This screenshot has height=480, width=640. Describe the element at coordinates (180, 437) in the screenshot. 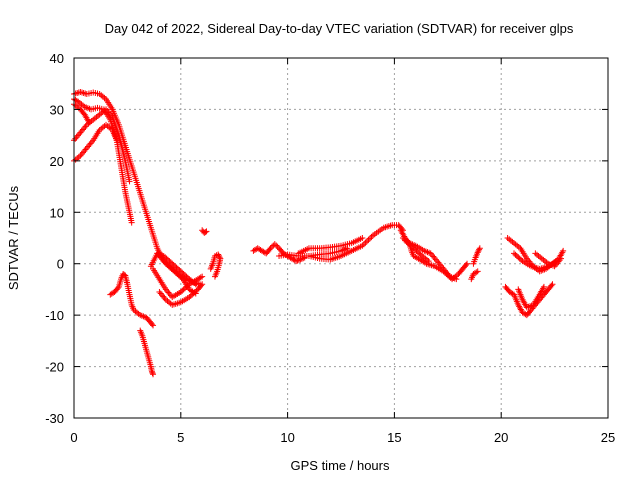

I see `x-tick-label: 5` at that location.